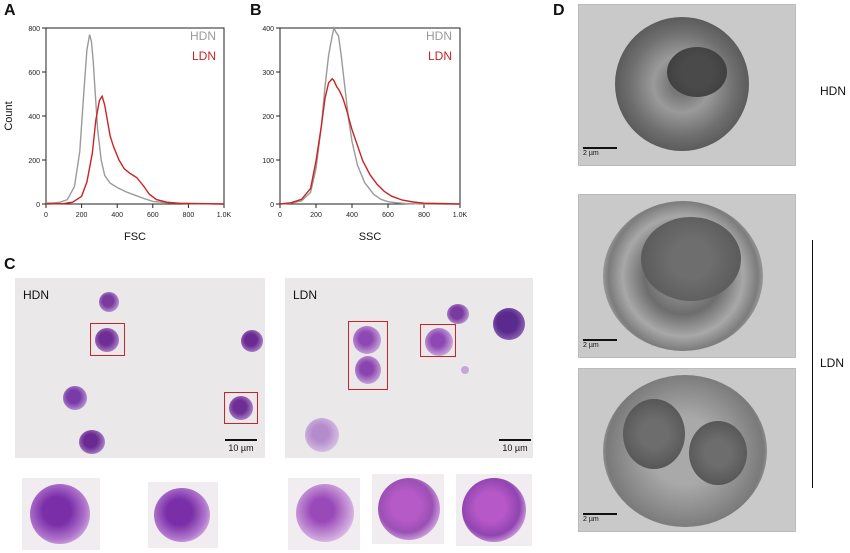 The image size is (850, 553). What do you see at coordinates (9, 115) in the screenshot?
I see `y-axis-label: Count` at bounding box center [9, 115].